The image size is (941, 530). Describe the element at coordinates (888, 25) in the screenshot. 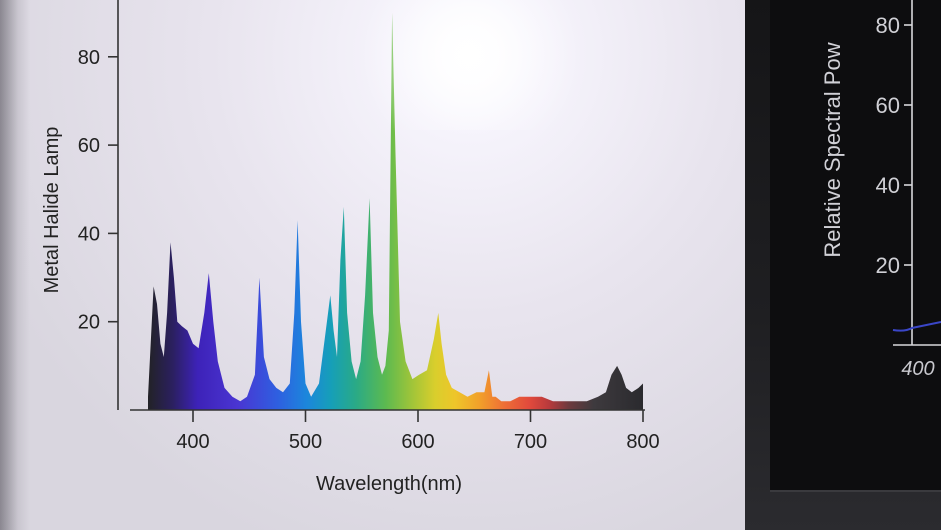

I see `secondary-y-tick-label-80: 80` at that location.